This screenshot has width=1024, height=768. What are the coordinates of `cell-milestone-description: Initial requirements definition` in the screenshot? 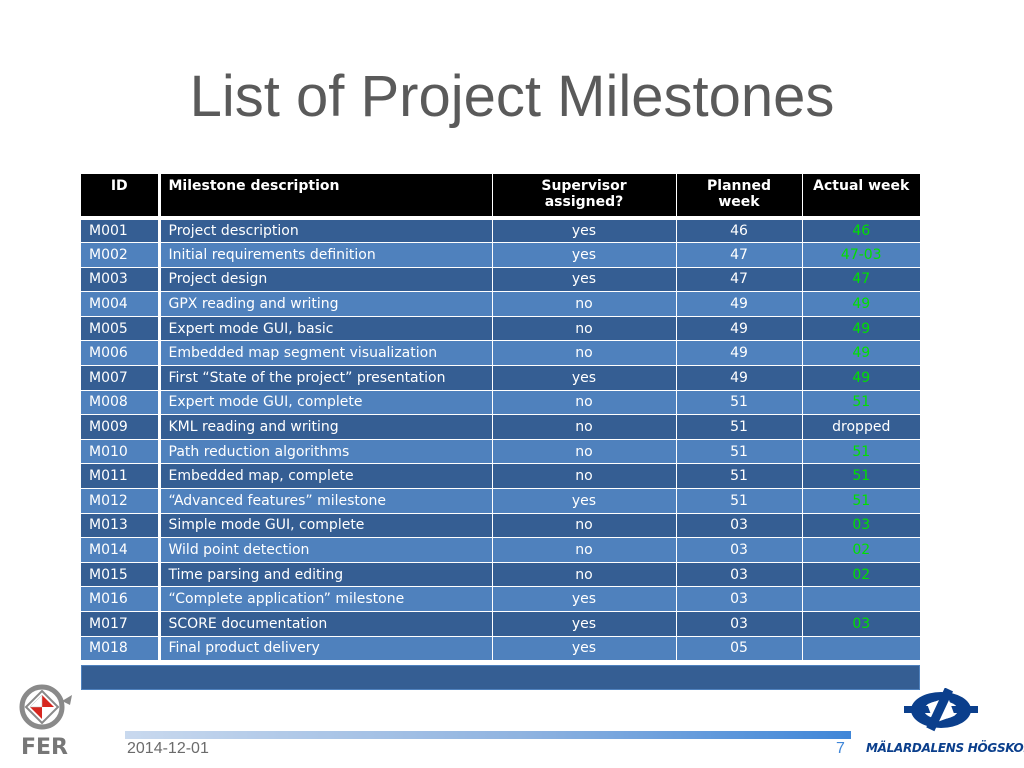 It's located at (326, 255).